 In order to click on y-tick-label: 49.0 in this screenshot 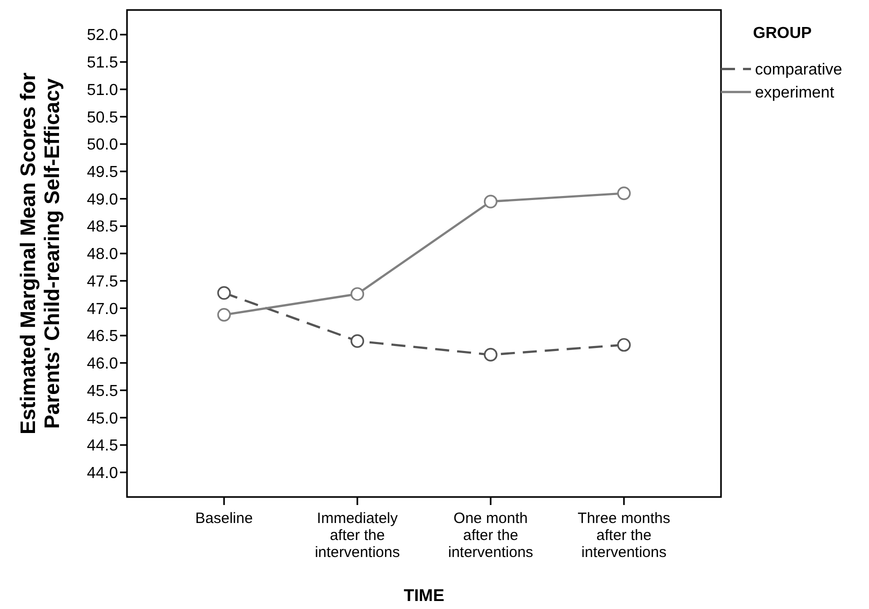, I will do `click(102, 199)`.